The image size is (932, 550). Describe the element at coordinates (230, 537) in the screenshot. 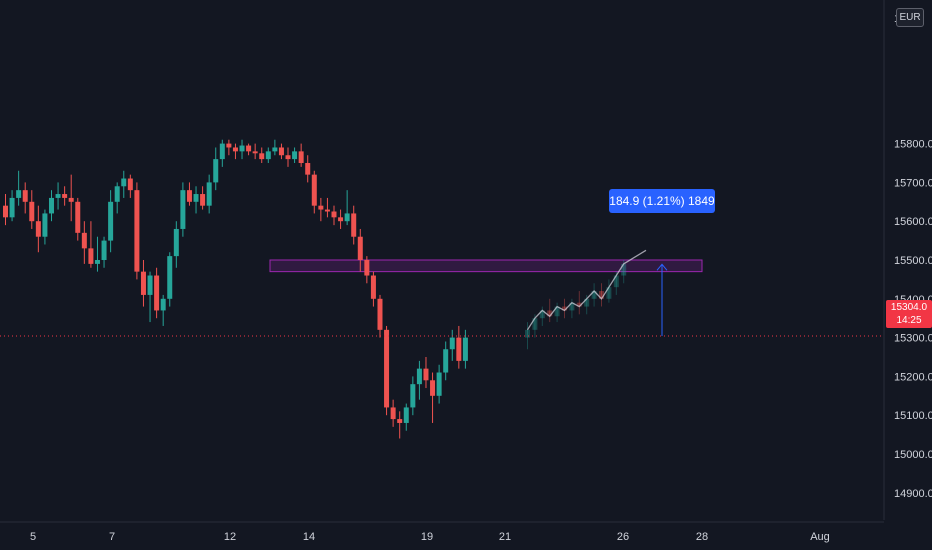

I see `x-tick-label: 12` at that location.